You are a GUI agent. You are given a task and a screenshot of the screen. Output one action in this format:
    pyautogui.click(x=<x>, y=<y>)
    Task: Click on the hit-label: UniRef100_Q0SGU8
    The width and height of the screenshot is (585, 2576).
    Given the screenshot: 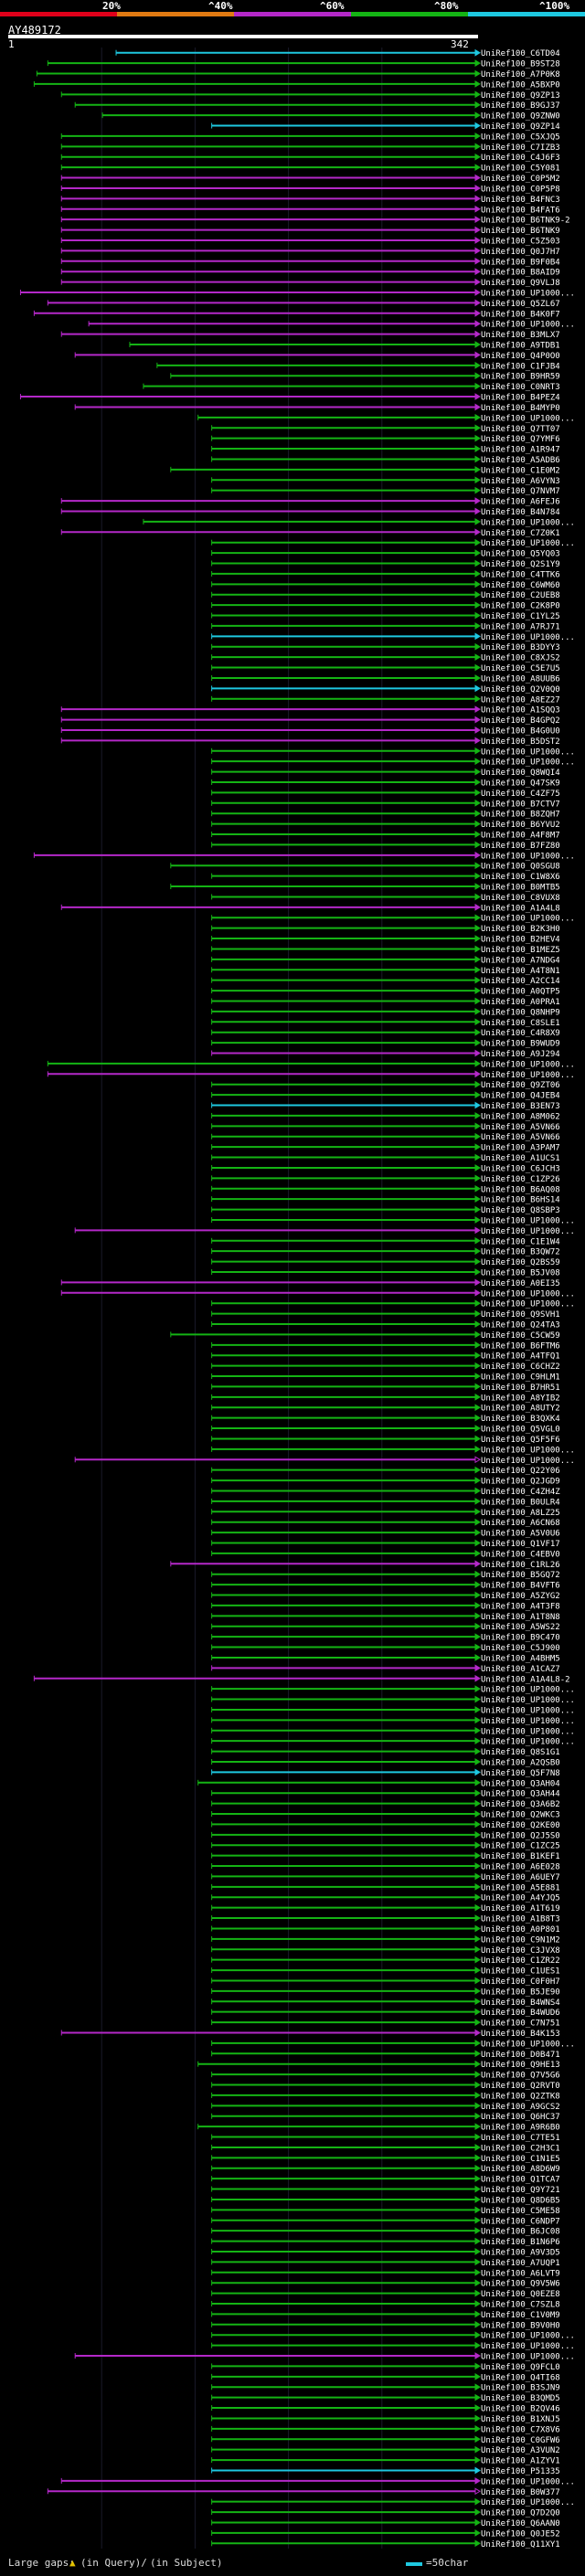 What is the action you would take?
    pyautogui.click(x=520, y=867)
    